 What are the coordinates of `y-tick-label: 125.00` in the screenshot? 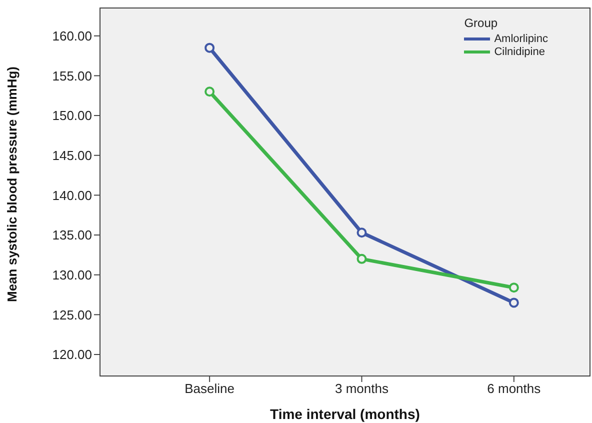 It's located at (72, 314).